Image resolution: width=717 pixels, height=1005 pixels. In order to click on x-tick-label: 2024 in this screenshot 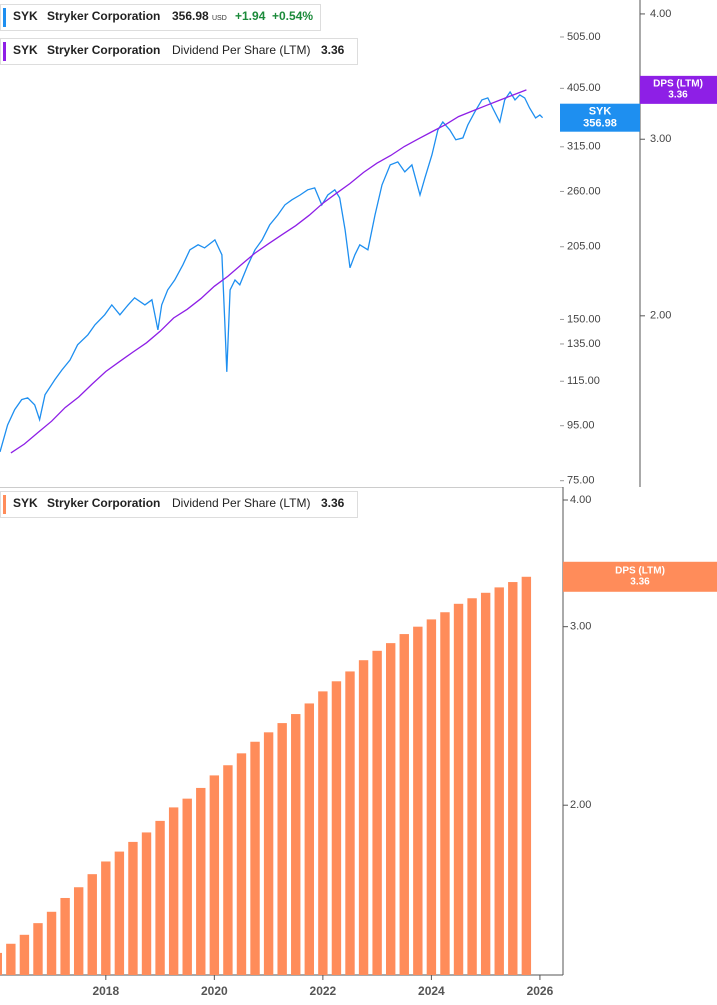, I will do `click(431, 991)`.